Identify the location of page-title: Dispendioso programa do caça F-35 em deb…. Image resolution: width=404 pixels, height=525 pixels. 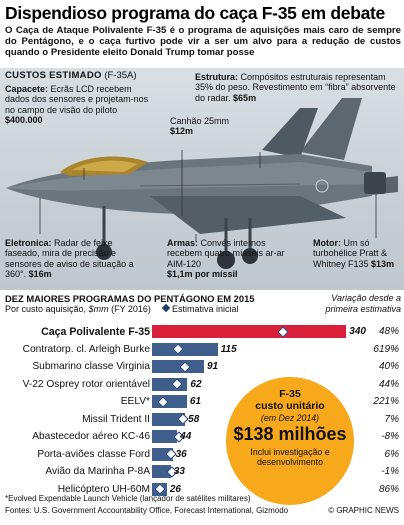
(195, 13).